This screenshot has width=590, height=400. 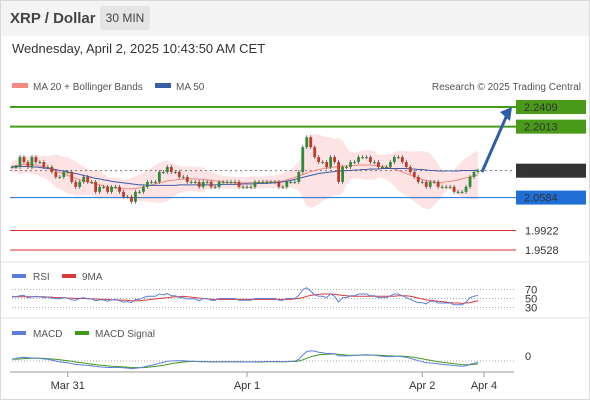 I want to click on macd-signal-legend-label: MACD Signal, so click(x=125, y=334).